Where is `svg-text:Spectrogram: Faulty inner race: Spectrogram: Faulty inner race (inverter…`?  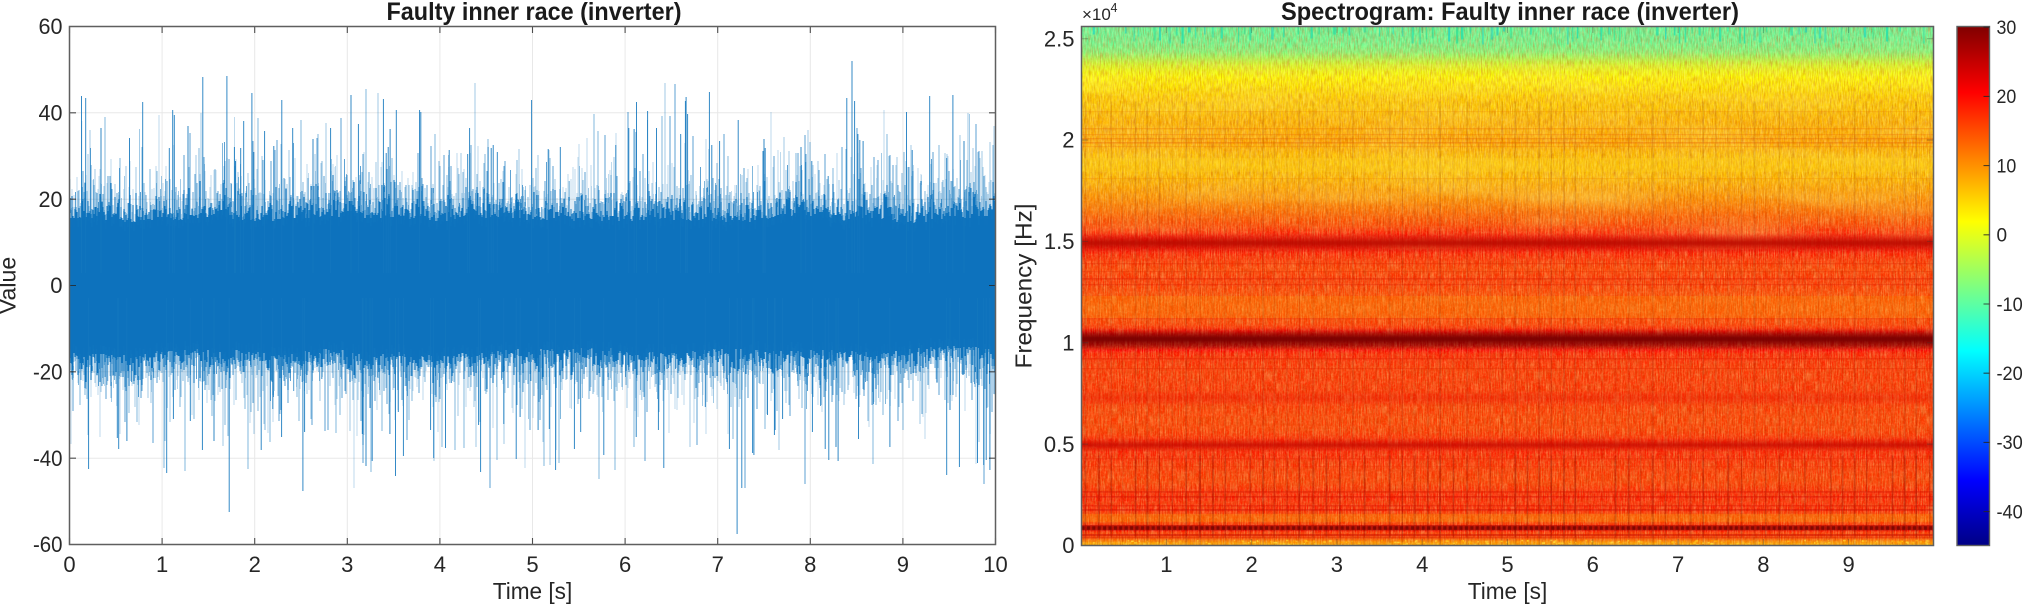 svg-text:Spectrogram: Faulty inner race: Spectrogram: Faulty inner race (inverter… is located at coordinates (1510, 13).